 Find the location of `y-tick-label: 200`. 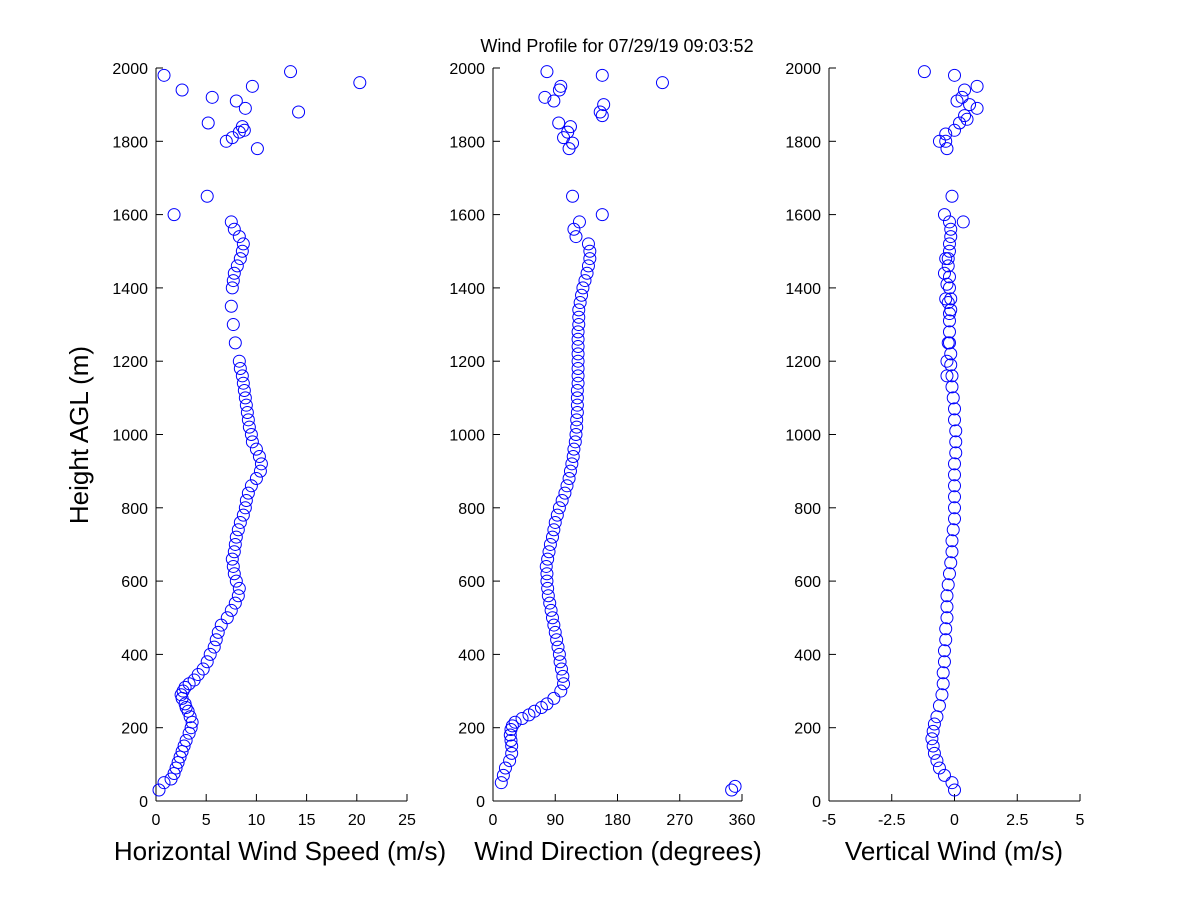

y-tick-label: 200 is located at coordinates (807, 729).